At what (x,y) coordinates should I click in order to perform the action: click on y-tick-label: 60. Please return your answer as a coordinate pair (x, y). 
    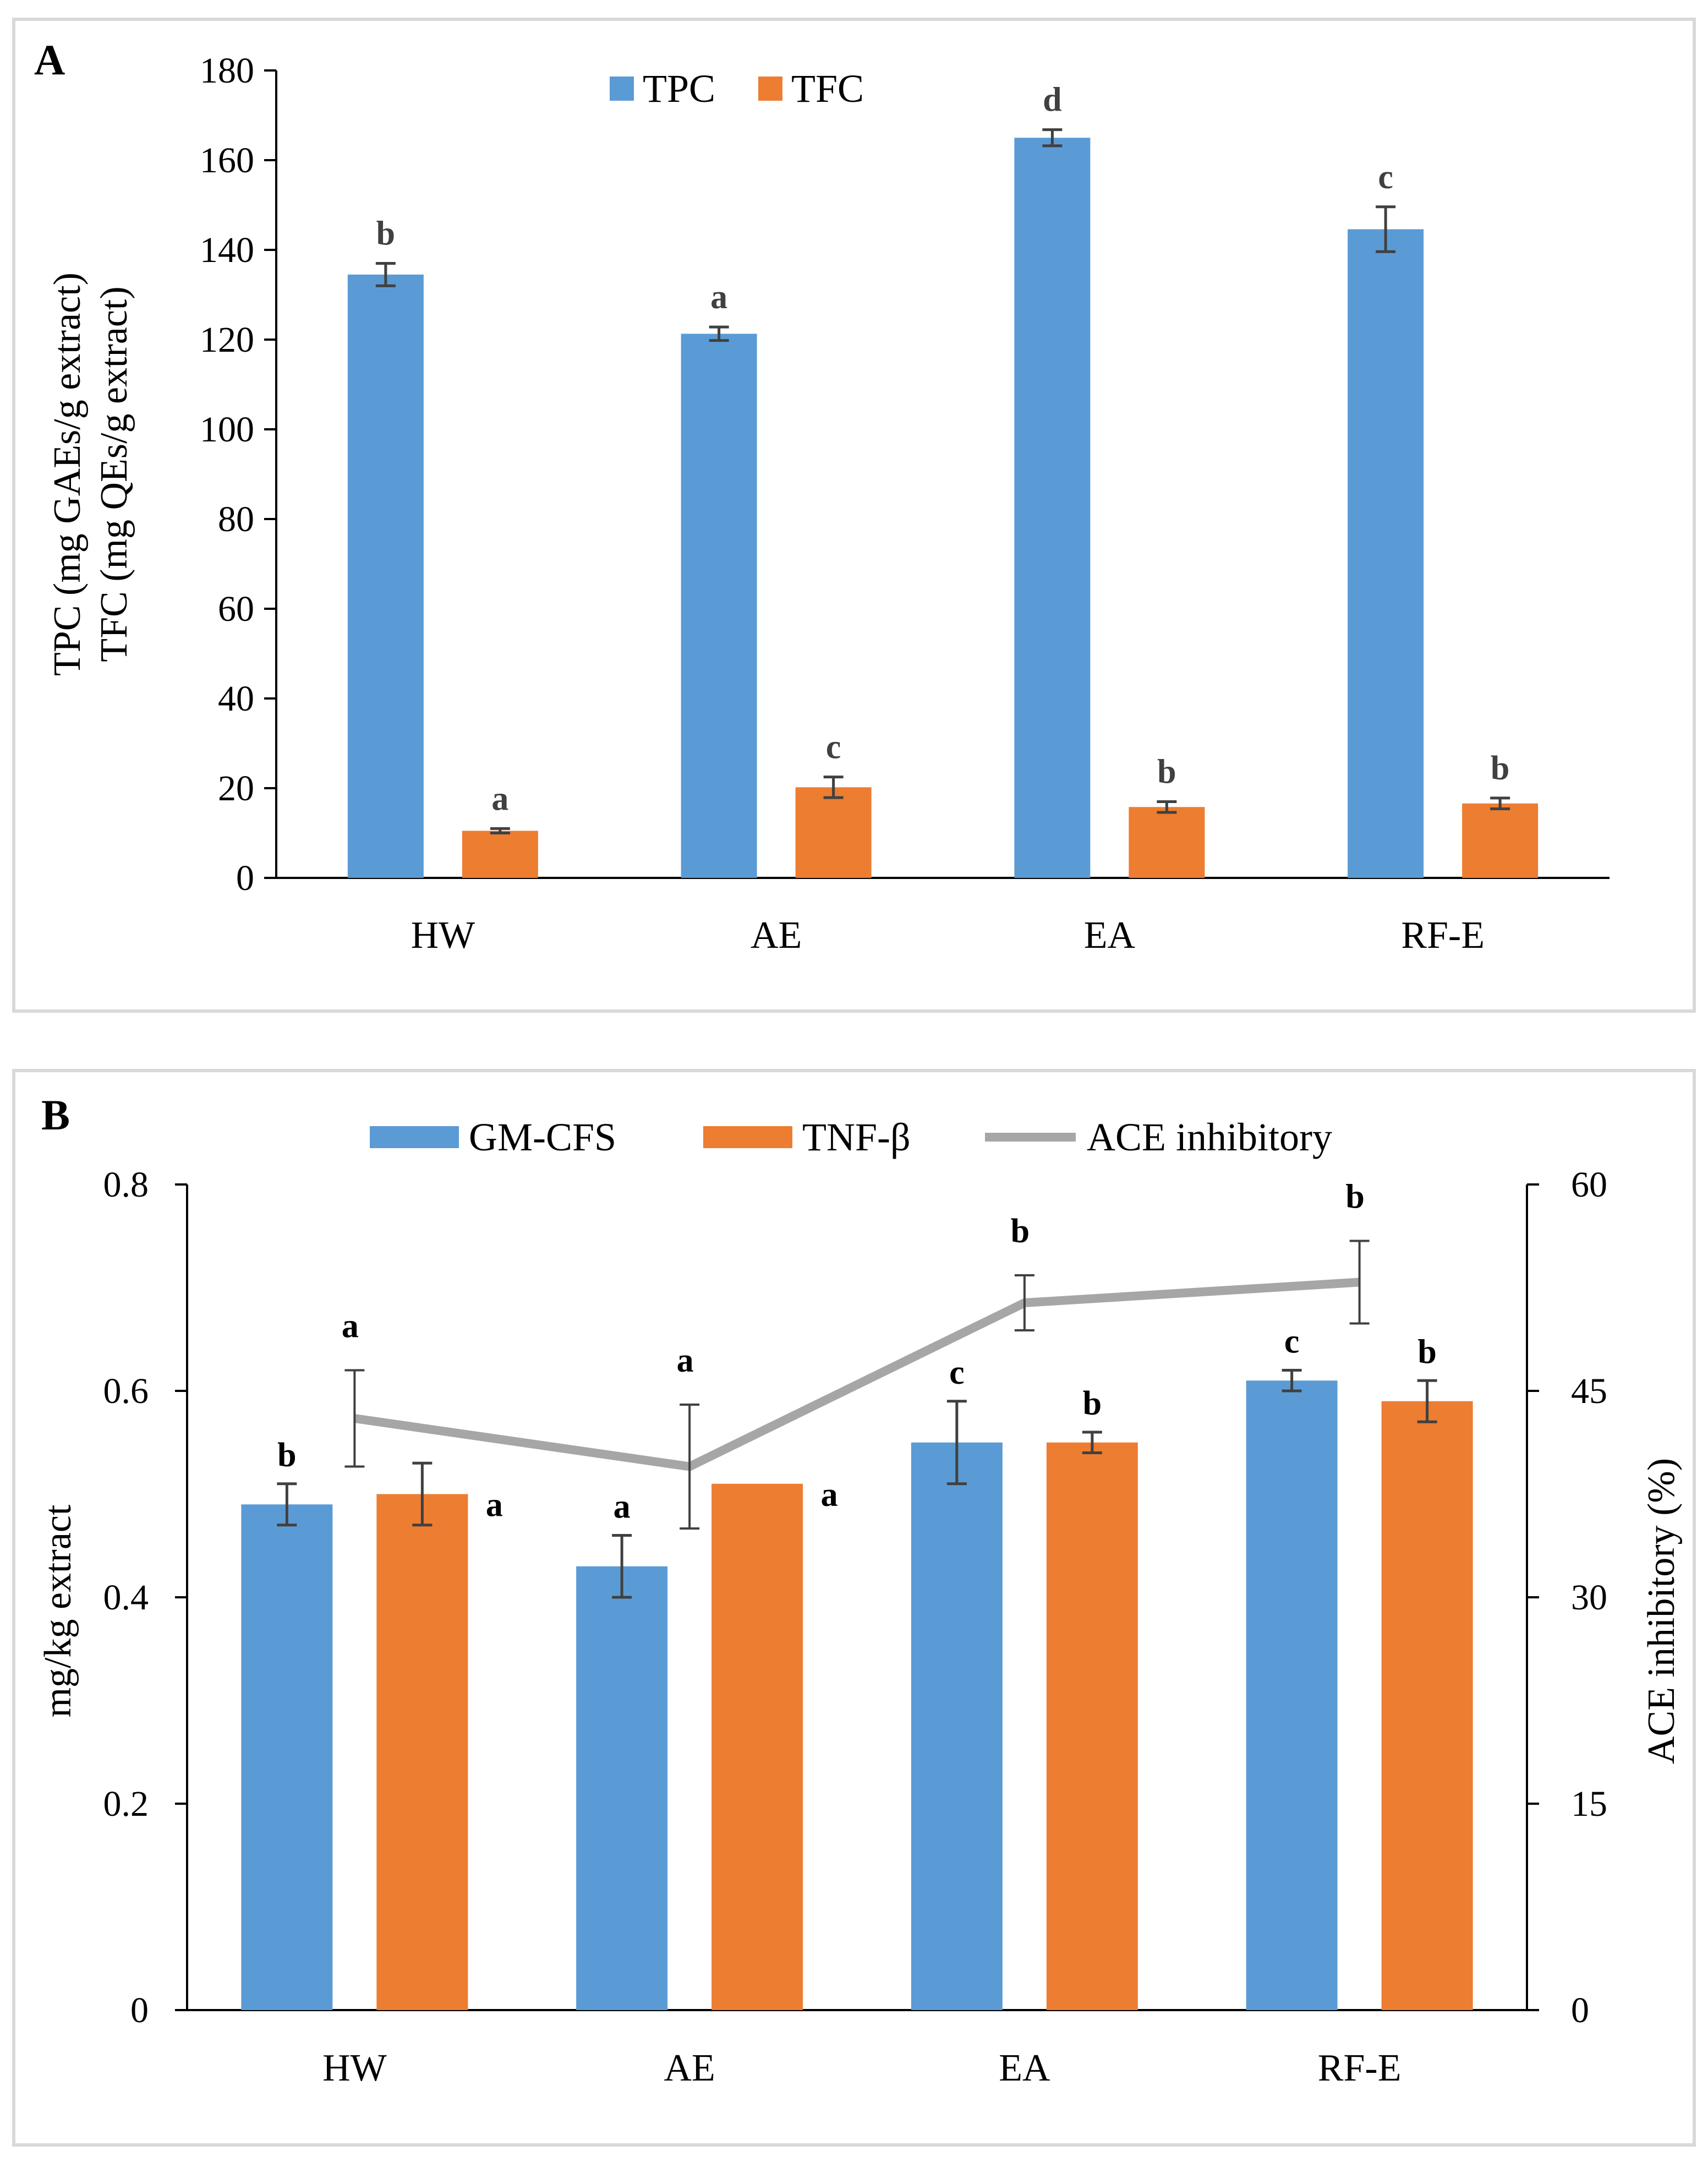
    Looking at the image, I should click on (236, 609).